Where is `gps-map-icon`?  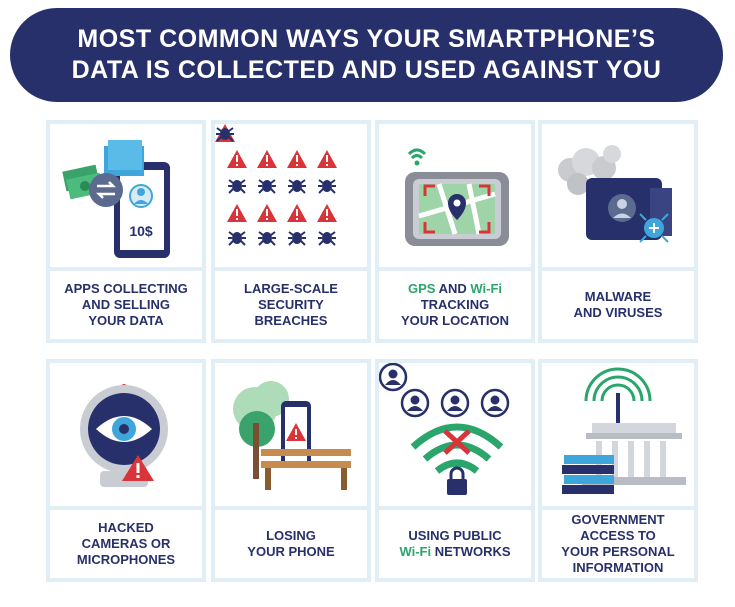 gps-map-icon is located at coordinates (455, 195).